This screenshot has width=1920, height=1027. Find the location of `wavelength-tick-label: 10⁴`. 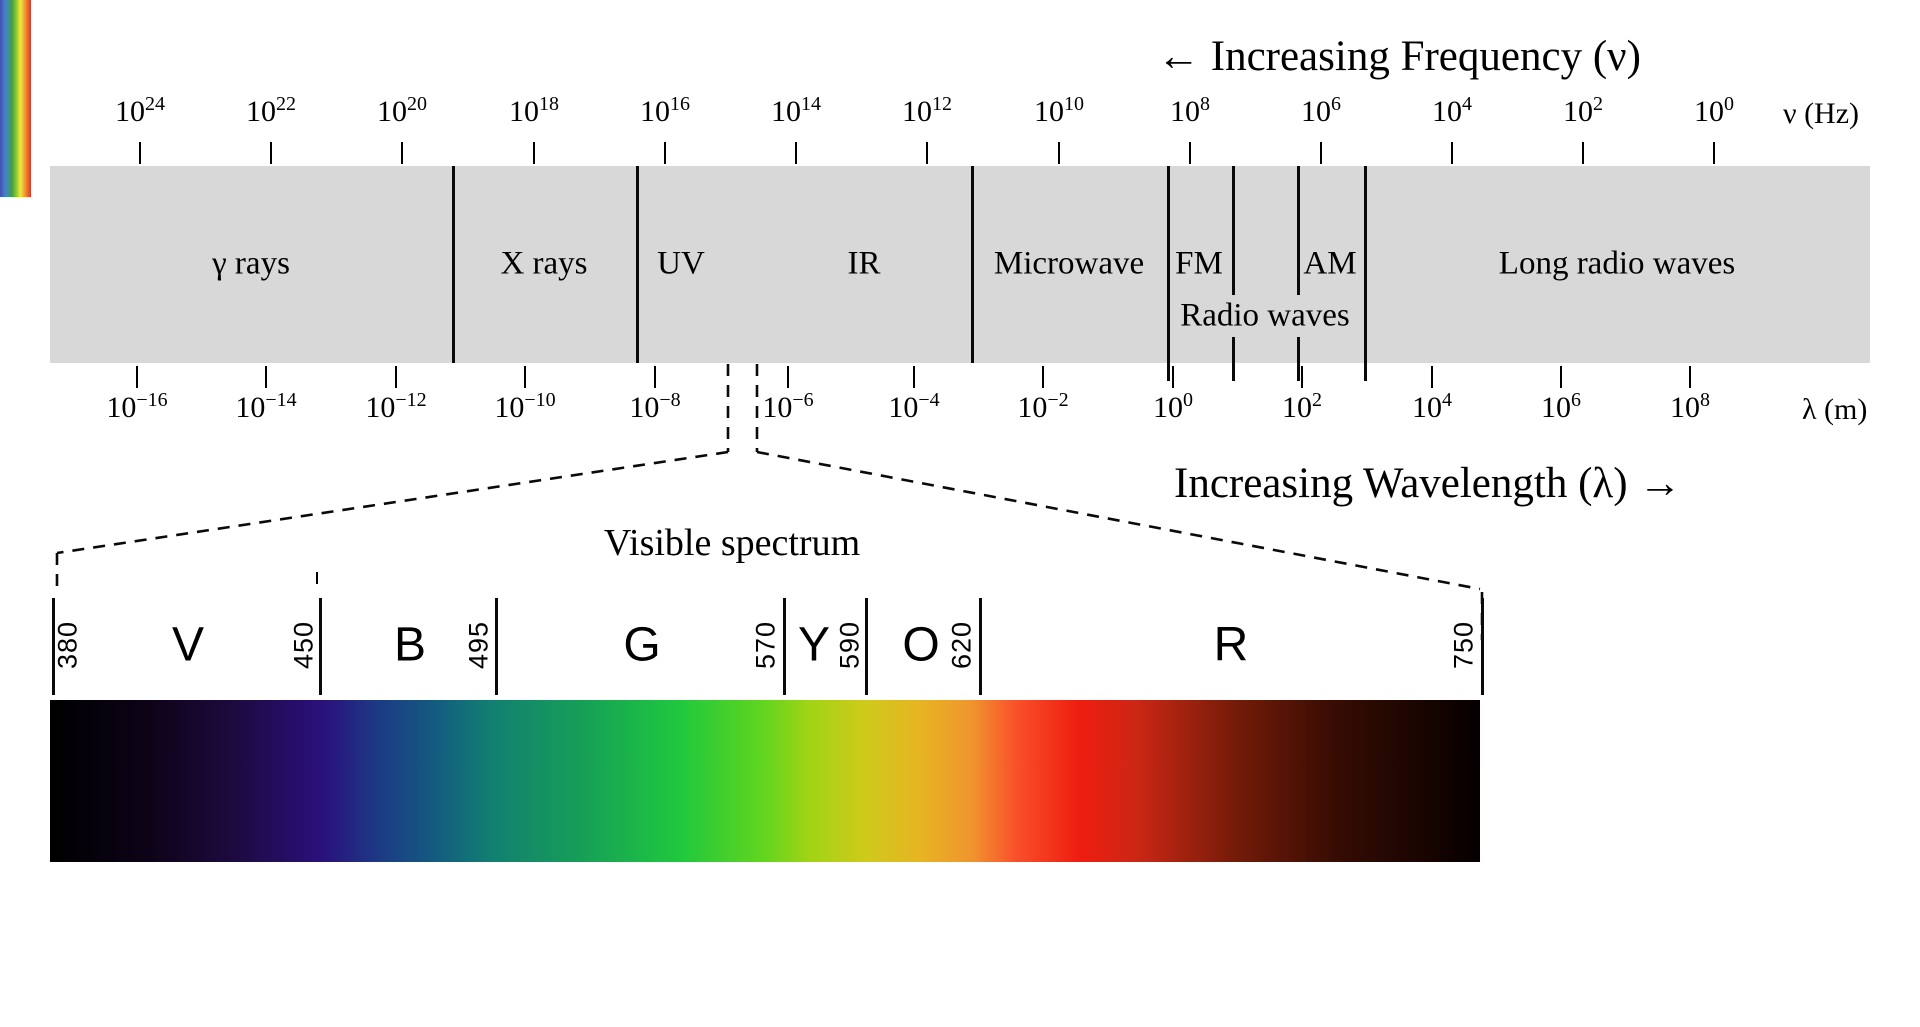

wavelength-tick-label: 10⁴ is located at coordinates (1432, 406).